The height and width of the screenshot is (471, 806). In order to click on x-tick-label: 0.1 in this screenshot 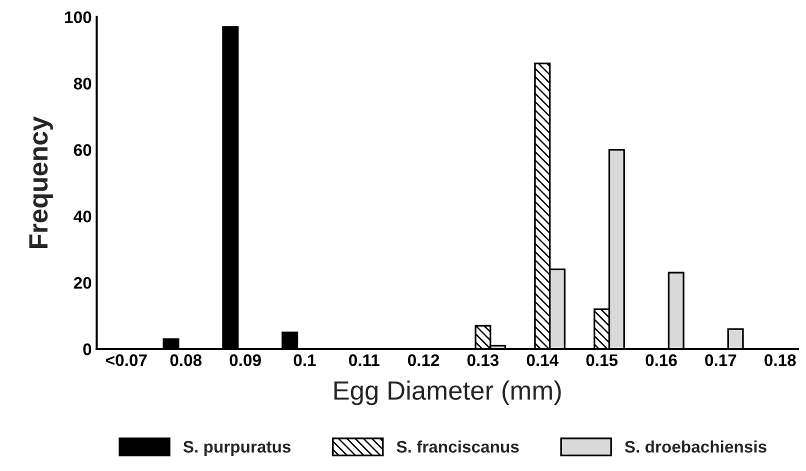, I will do `click(305, 360)`.